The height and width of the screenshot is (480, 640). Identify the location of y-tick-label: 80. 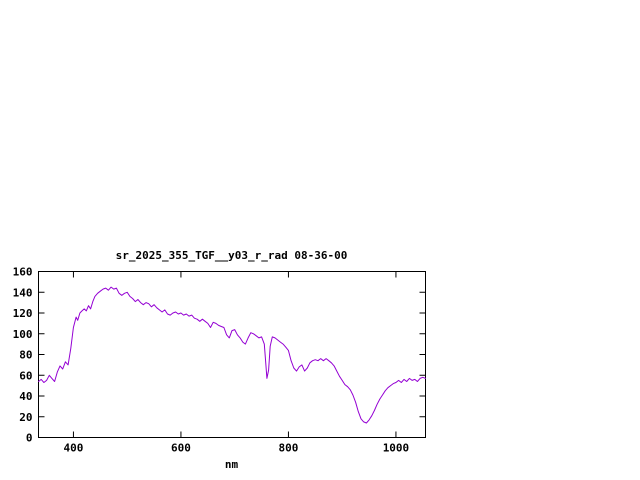
(25, 355).